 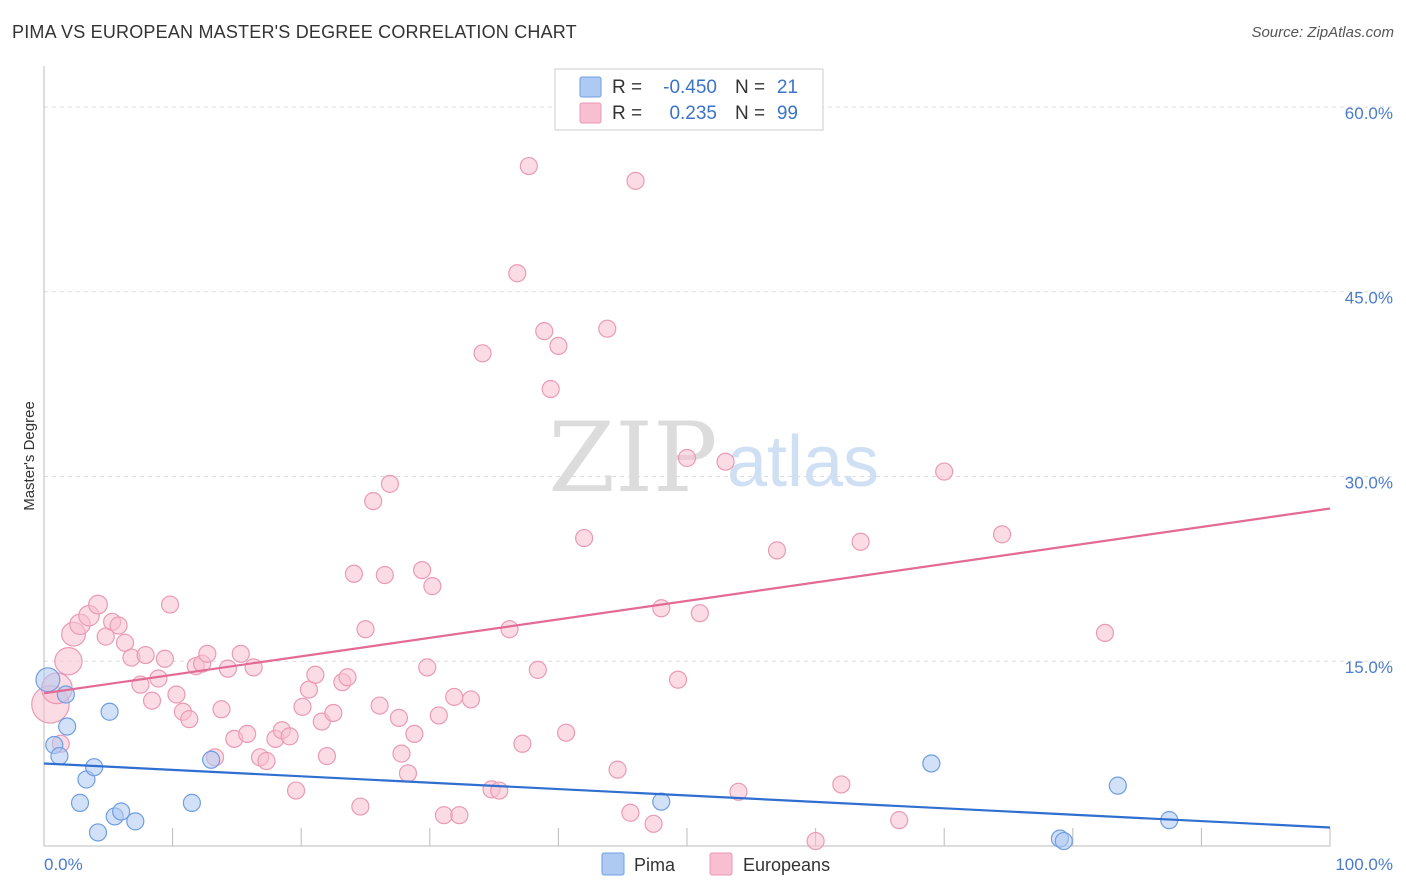 I want to click on y-axis-label: Master's Degree, so click(x=29, y=456).